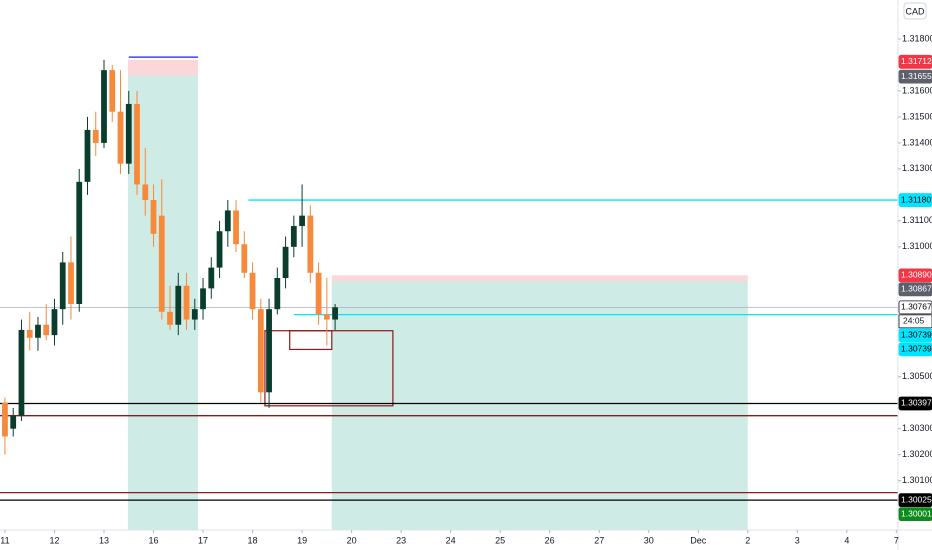  Describe the element at coordinates (500, 540) in the screenshot. I see `x-tick-label: 25` at that location.